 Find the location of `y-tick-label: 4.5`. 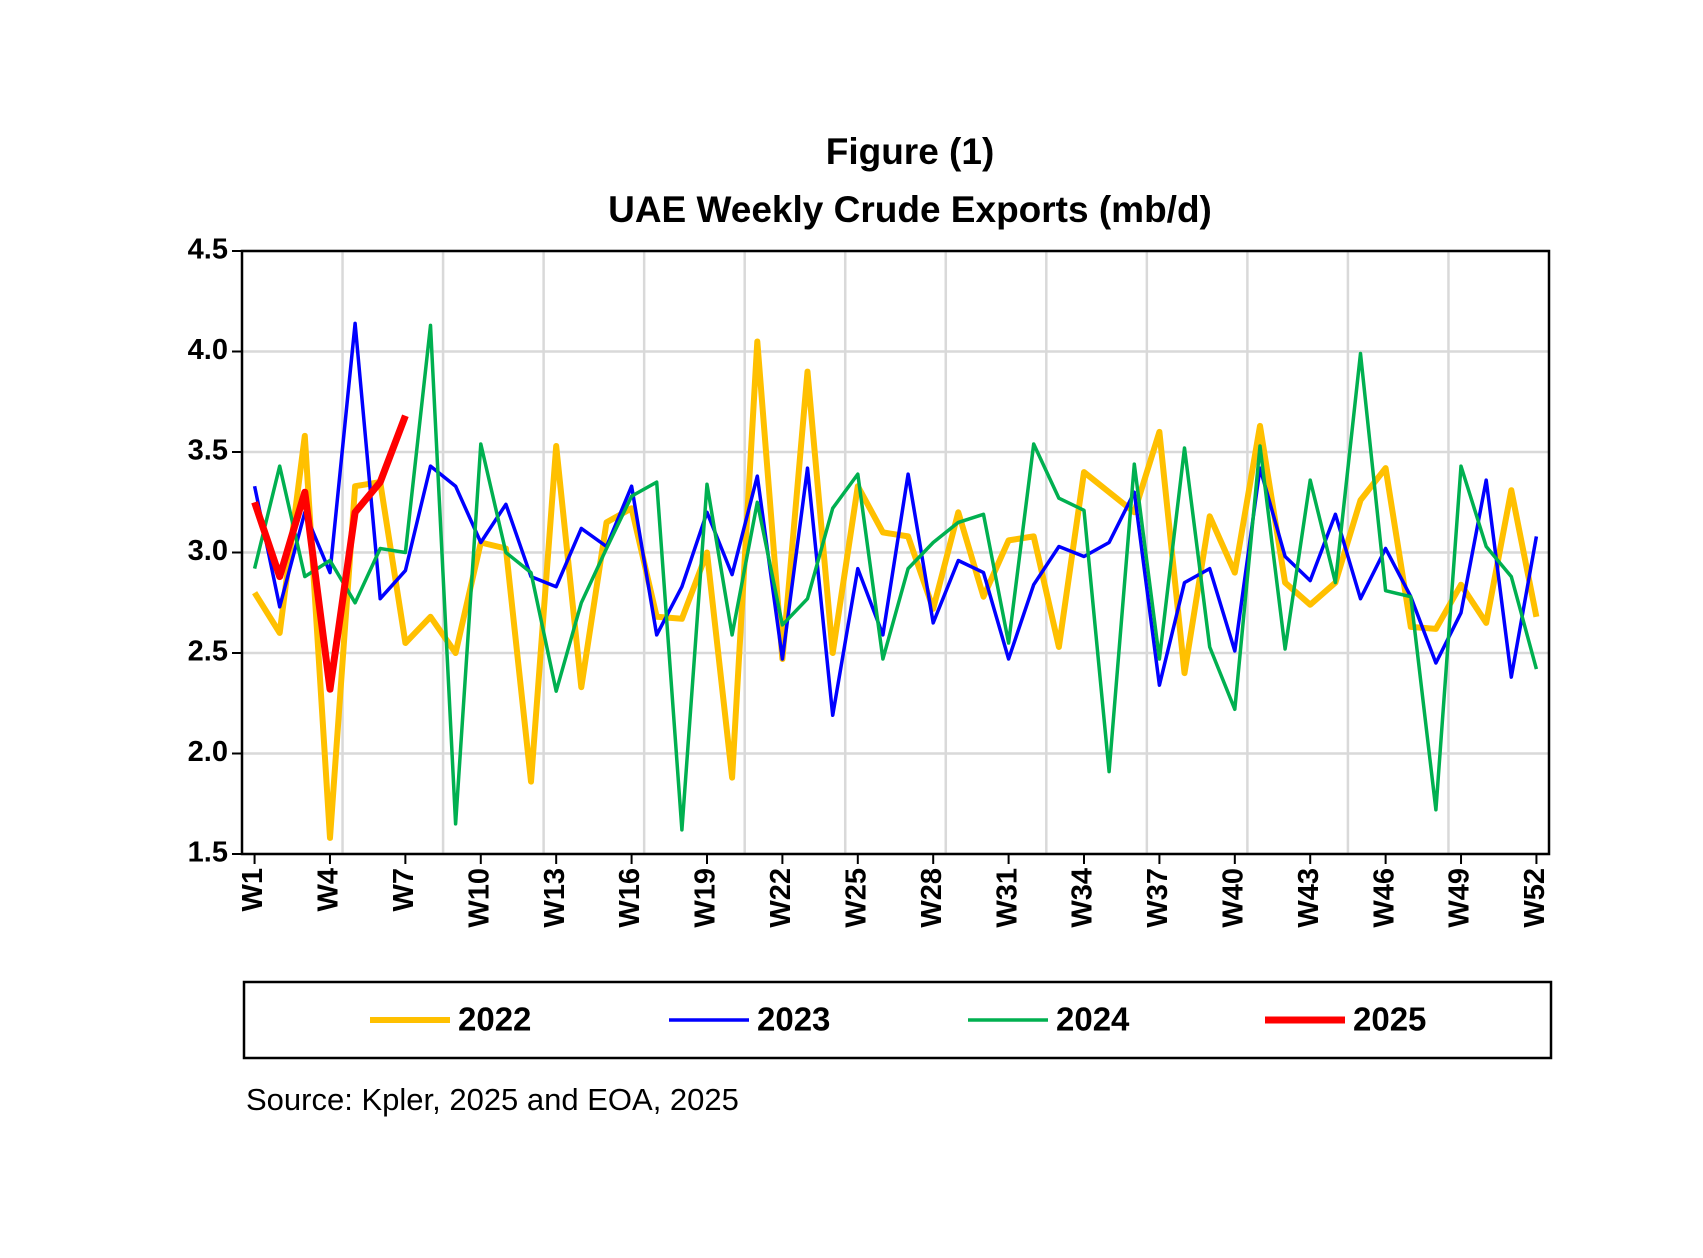

y-tick-label: 4.5 is located at coordinates (208, 250).